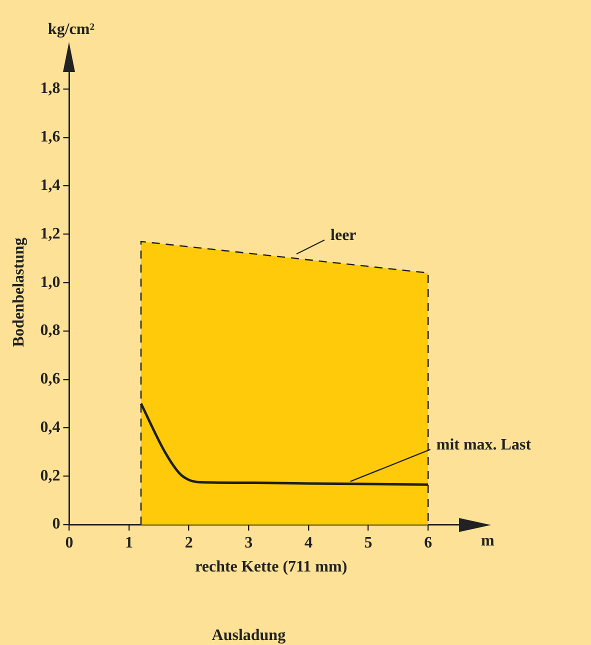  I want to click on x-tick-label: 2, so click(188, 543).